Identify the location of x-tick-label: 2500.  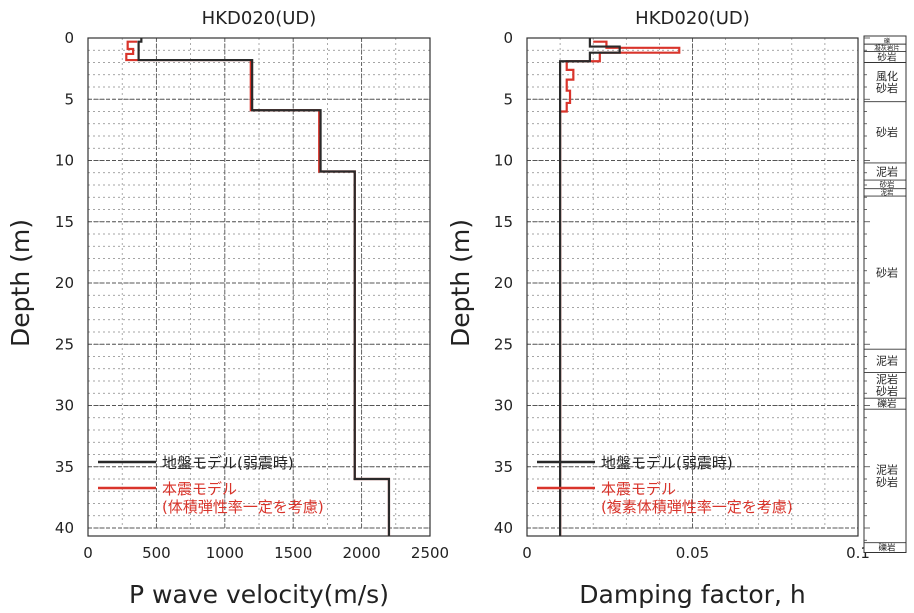
(430, 553).